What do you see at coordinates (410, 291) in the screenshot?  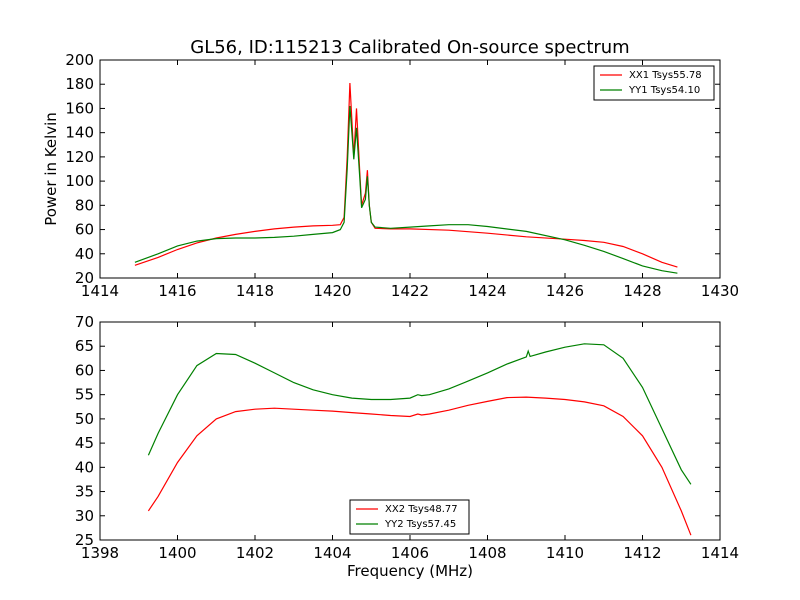 I see `top-x-tick-label-4: 1422` at bounding box center [410, 291].